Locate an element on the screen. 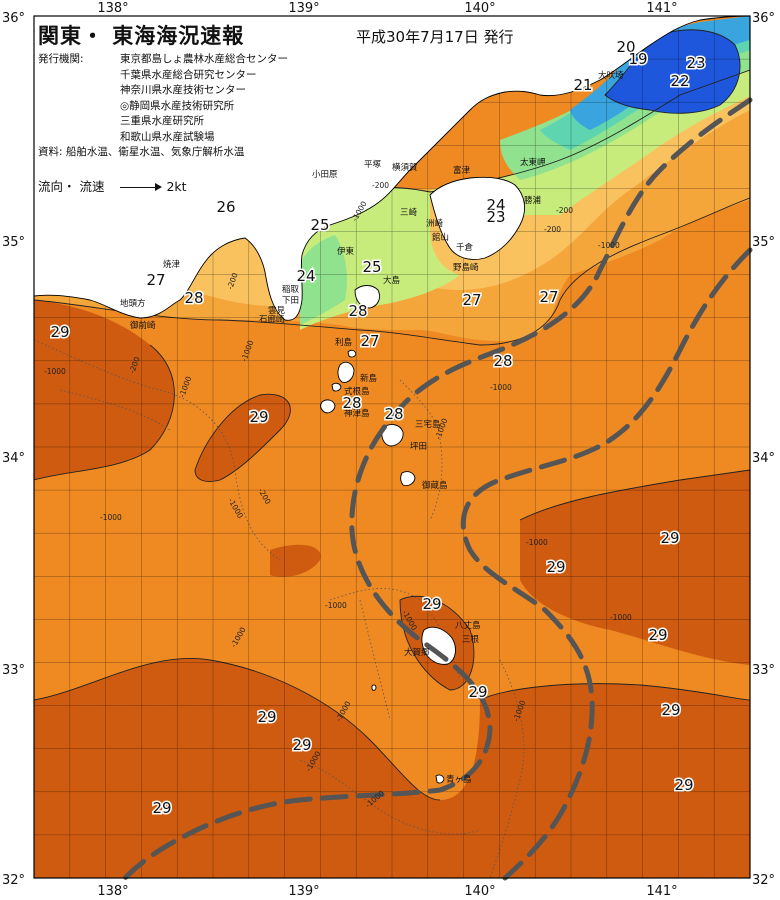  place-label: 利島 is located at coordinates (344, 342).